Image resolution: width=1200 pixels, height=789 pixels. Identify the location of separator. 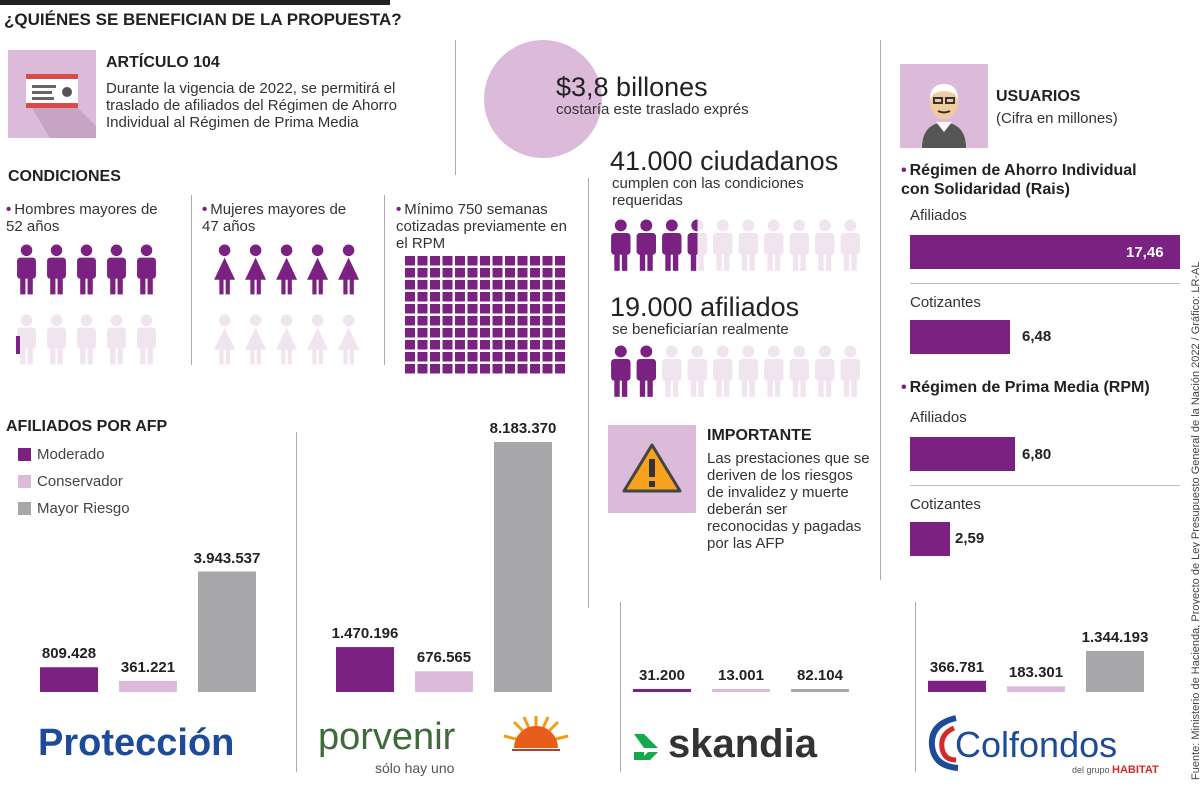
(1045, 283).